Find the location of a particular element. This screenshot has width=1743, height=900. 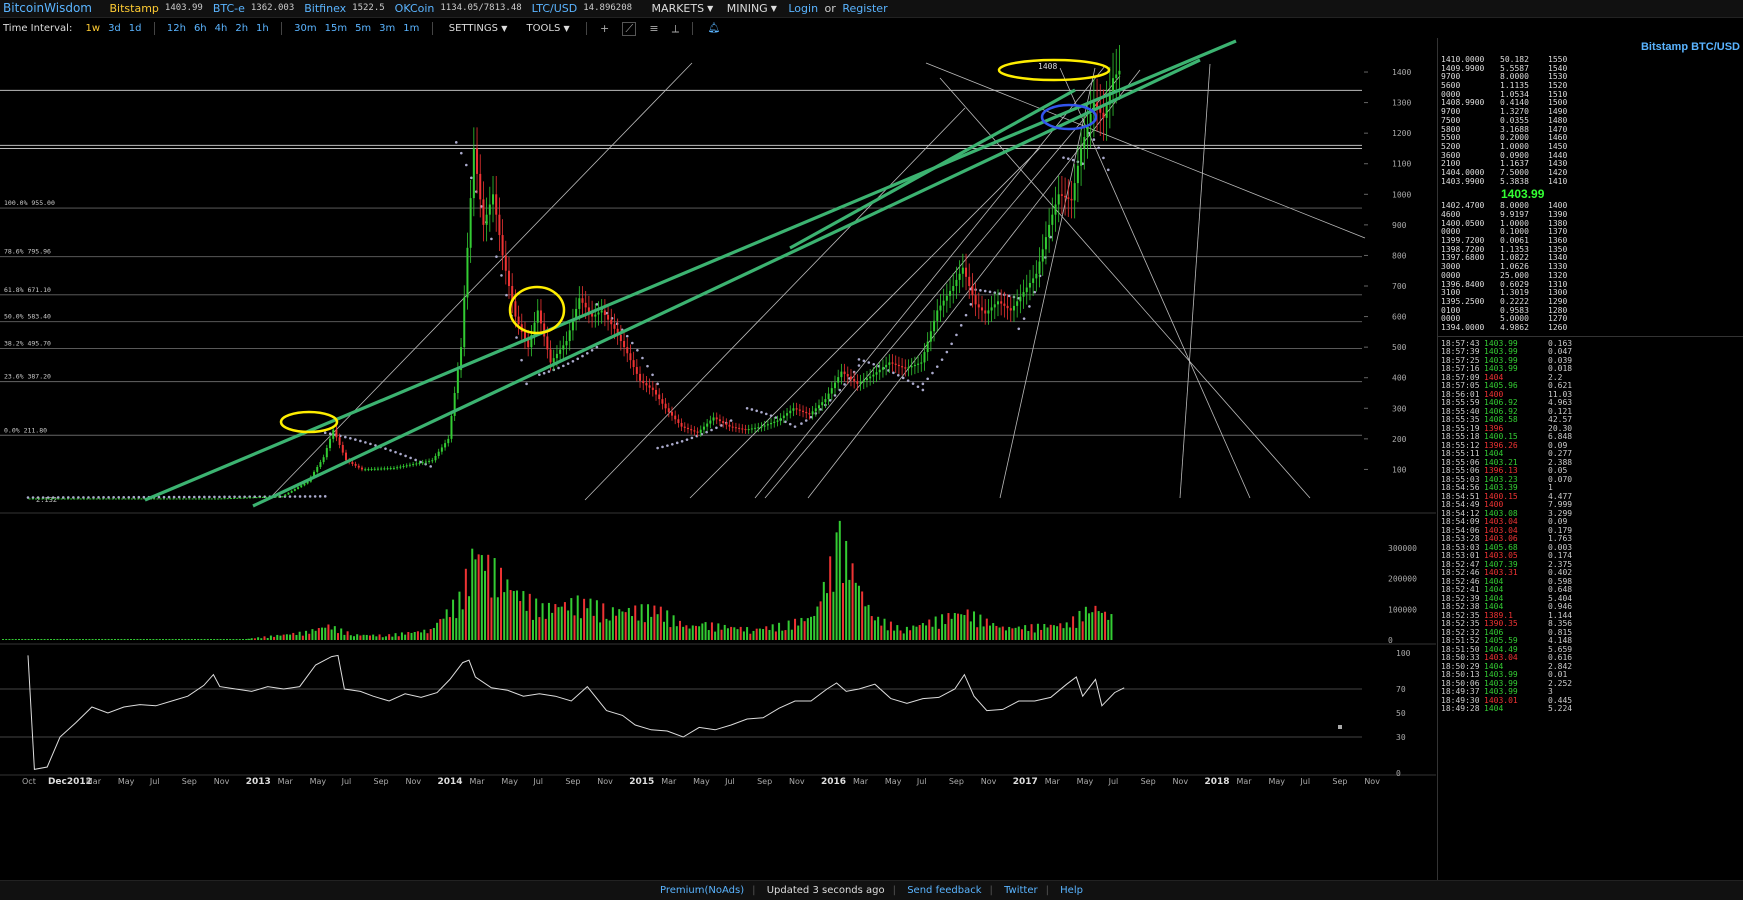

interval-1m: 1m is located at coordinates (411, 28).